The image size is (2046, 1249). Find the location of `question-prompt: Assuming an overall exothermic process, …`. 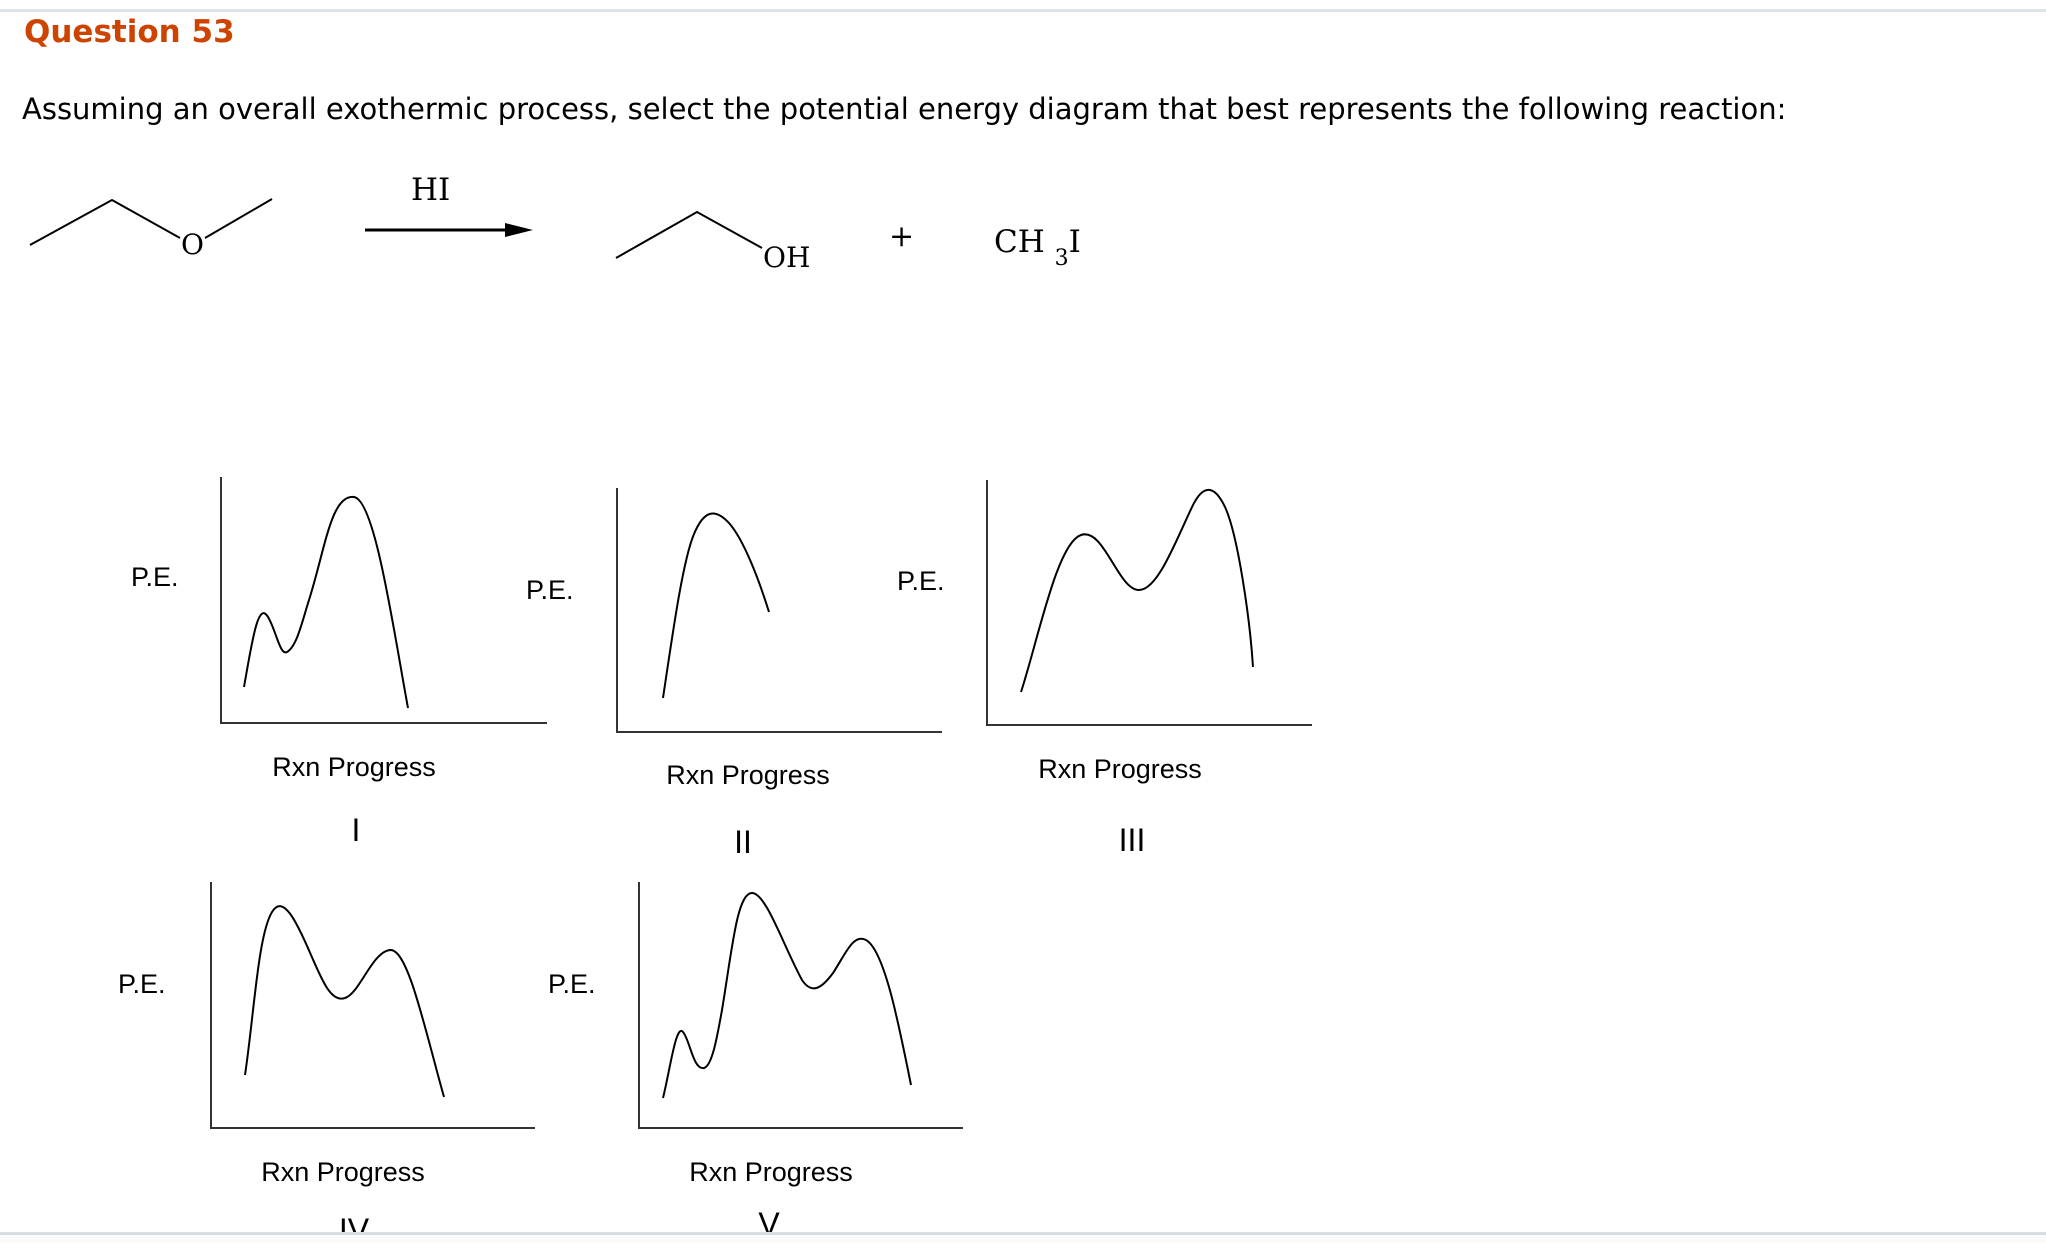

question-prompt: Assuming an overall exothermic process, … is located at coordinates (904, 109).